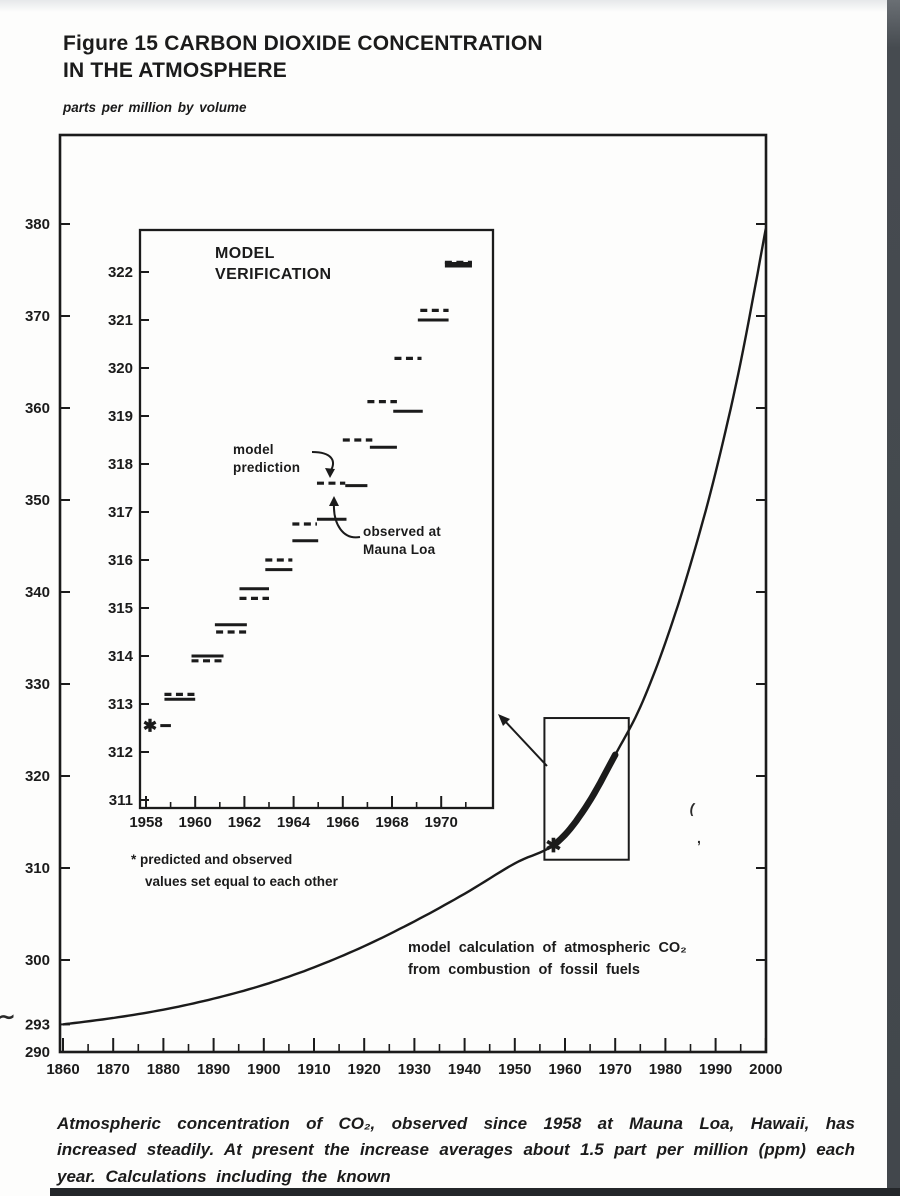 The width and height of the screenshot is (900, 1196). What do you see at coordinates (475, 1192) in the screenshot?
I see `scan-bottom-dark-band` at bounding box center [475, 1192].